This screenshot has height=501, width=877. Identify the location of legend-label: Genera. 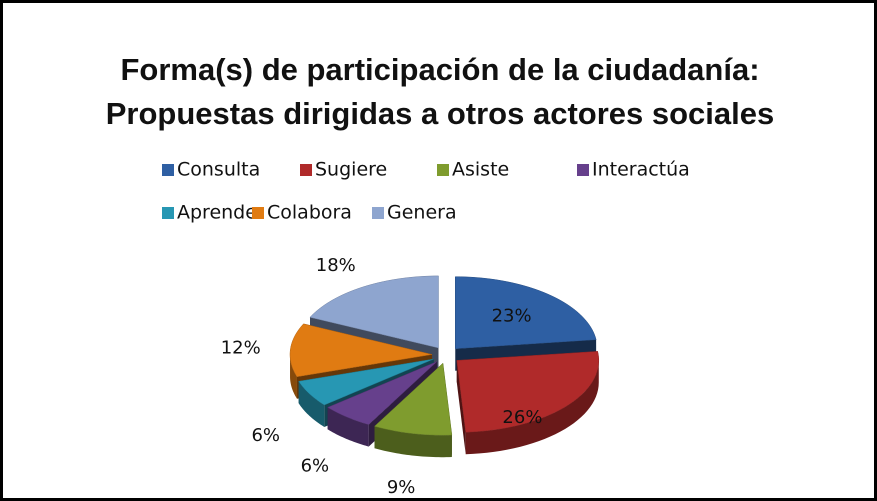
(422, 213).